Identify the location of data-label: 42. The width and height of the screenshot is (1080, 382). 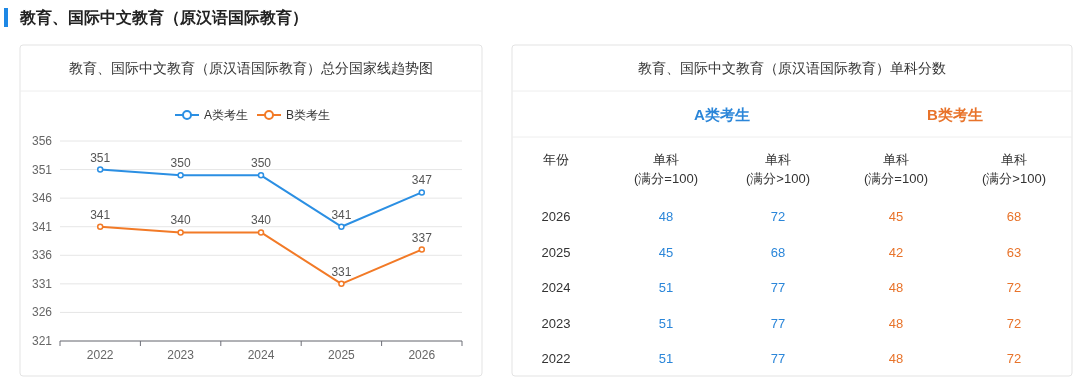
(896, 252).